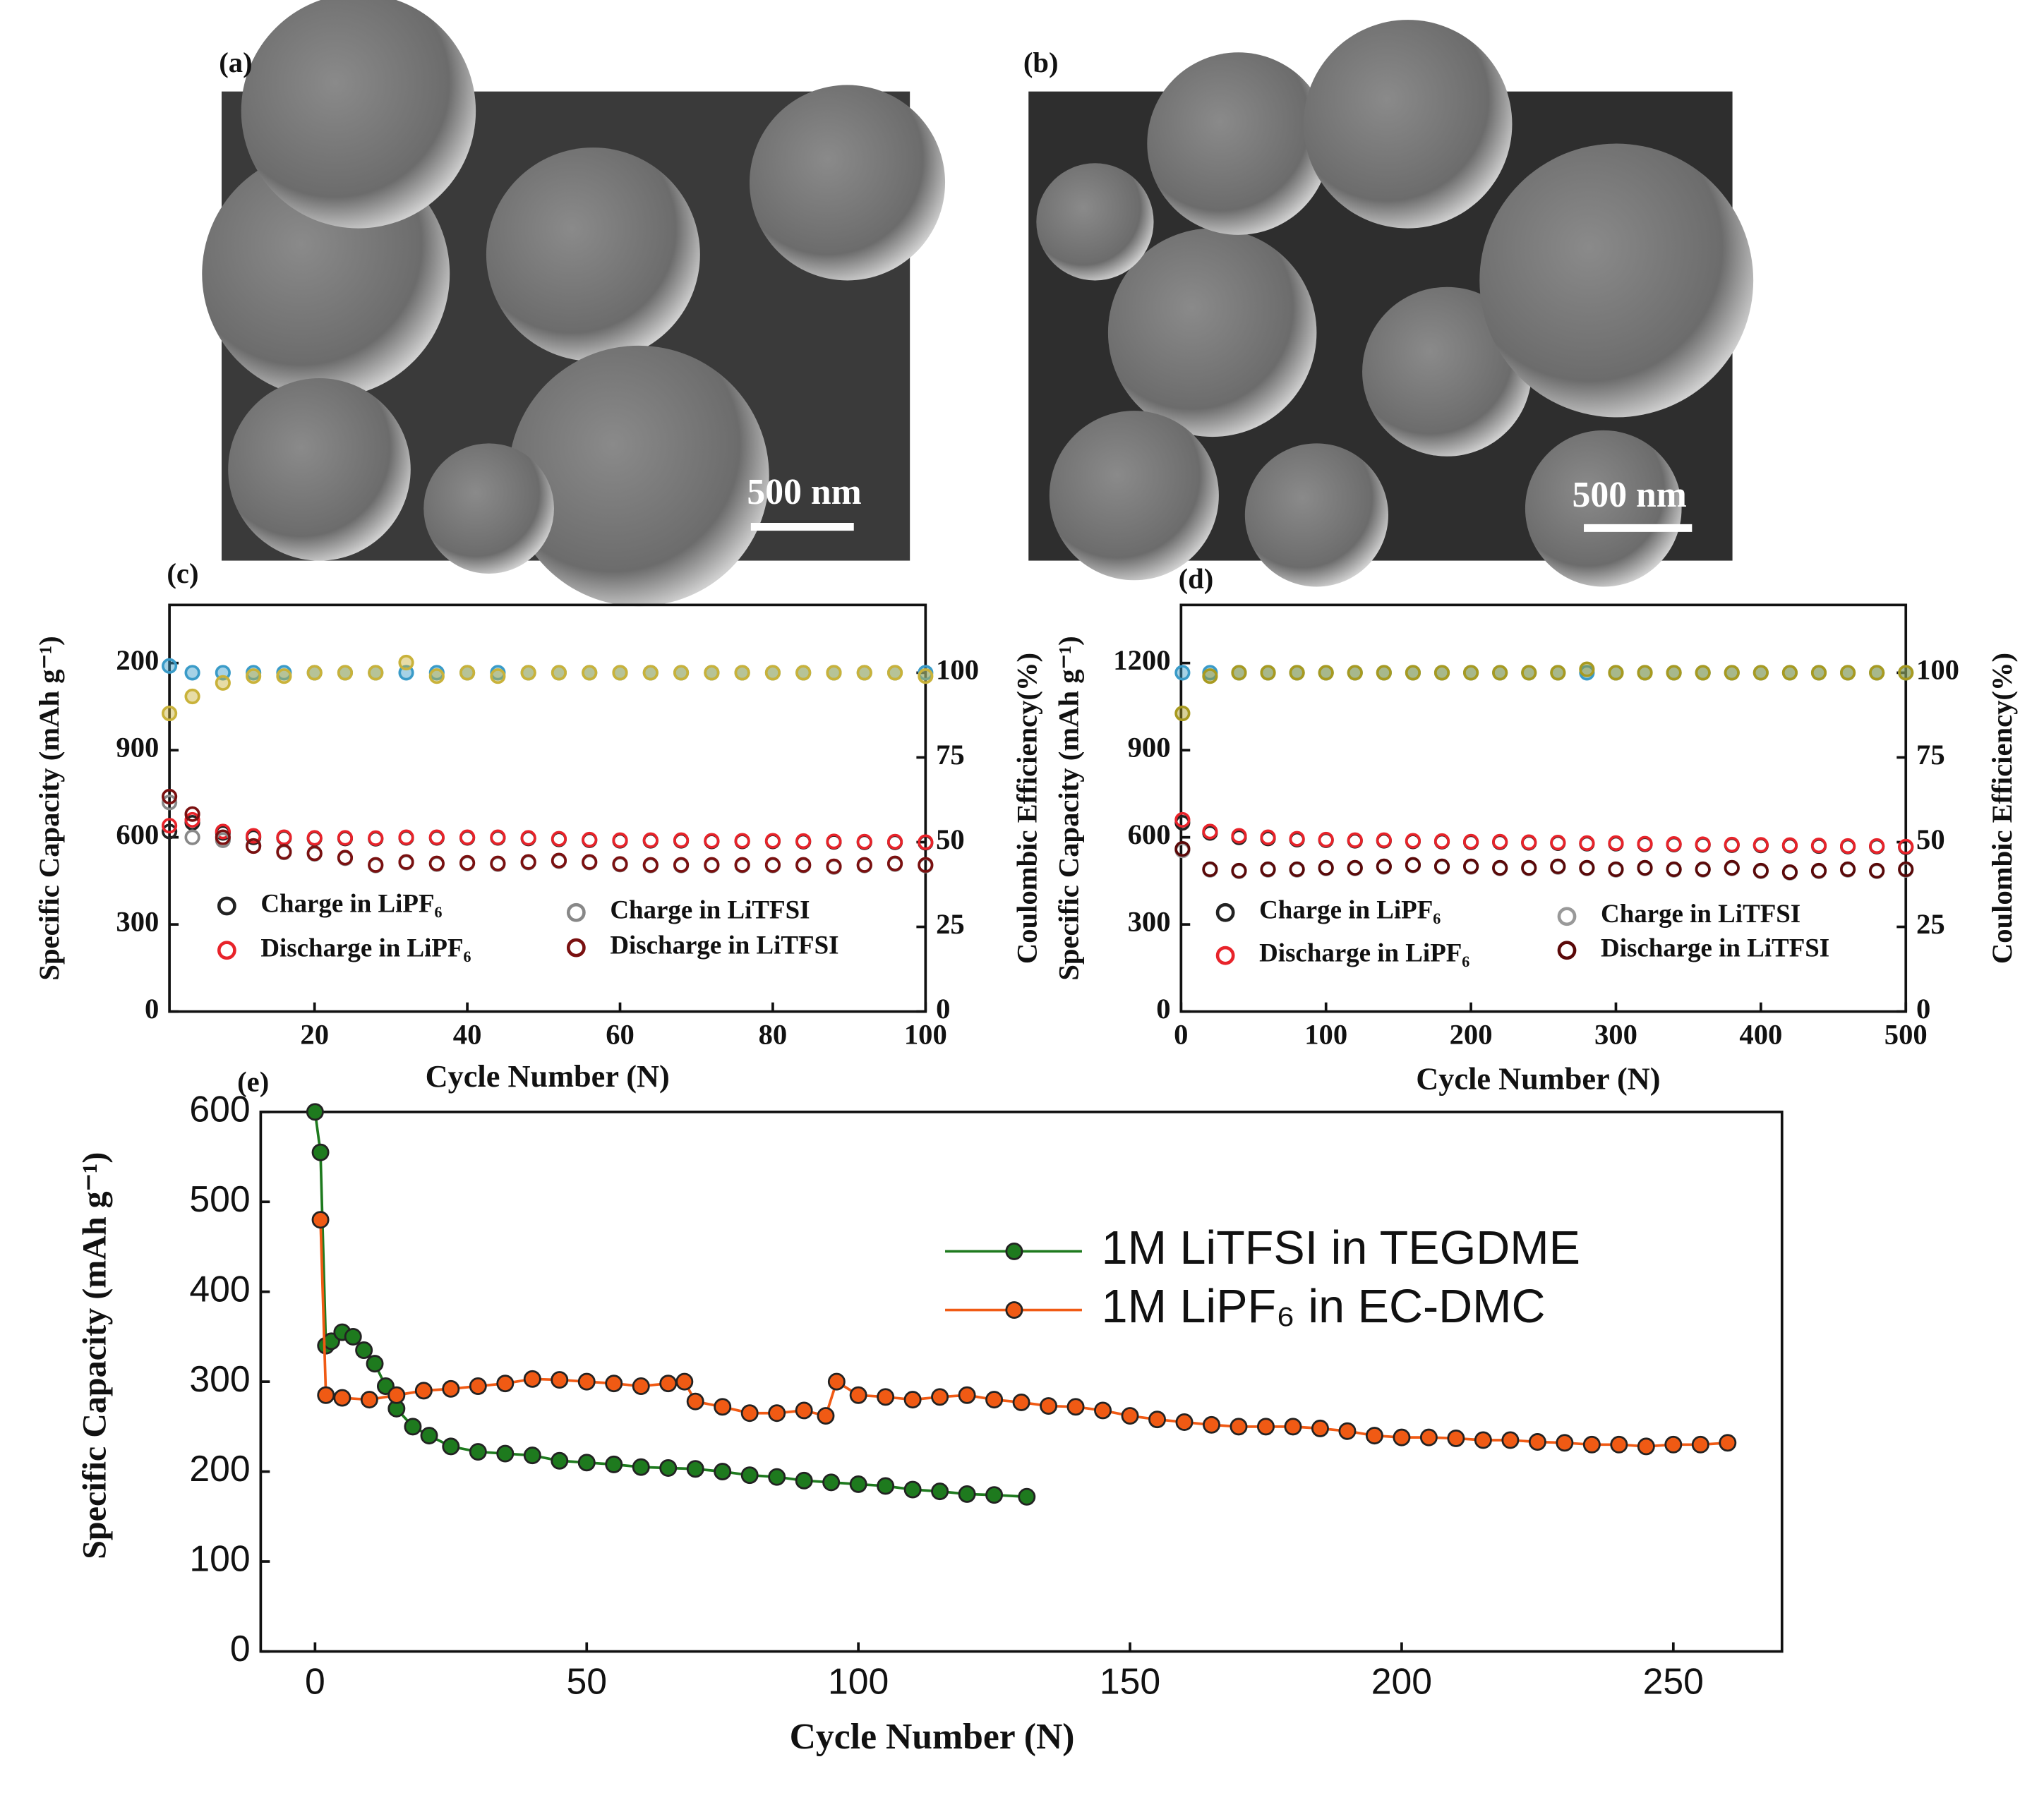 This screenshot has width=2044, height=1812. Describe the element at coordinates (1196, 578) in the screenshot. I see `panel-label: (d)` at that location.